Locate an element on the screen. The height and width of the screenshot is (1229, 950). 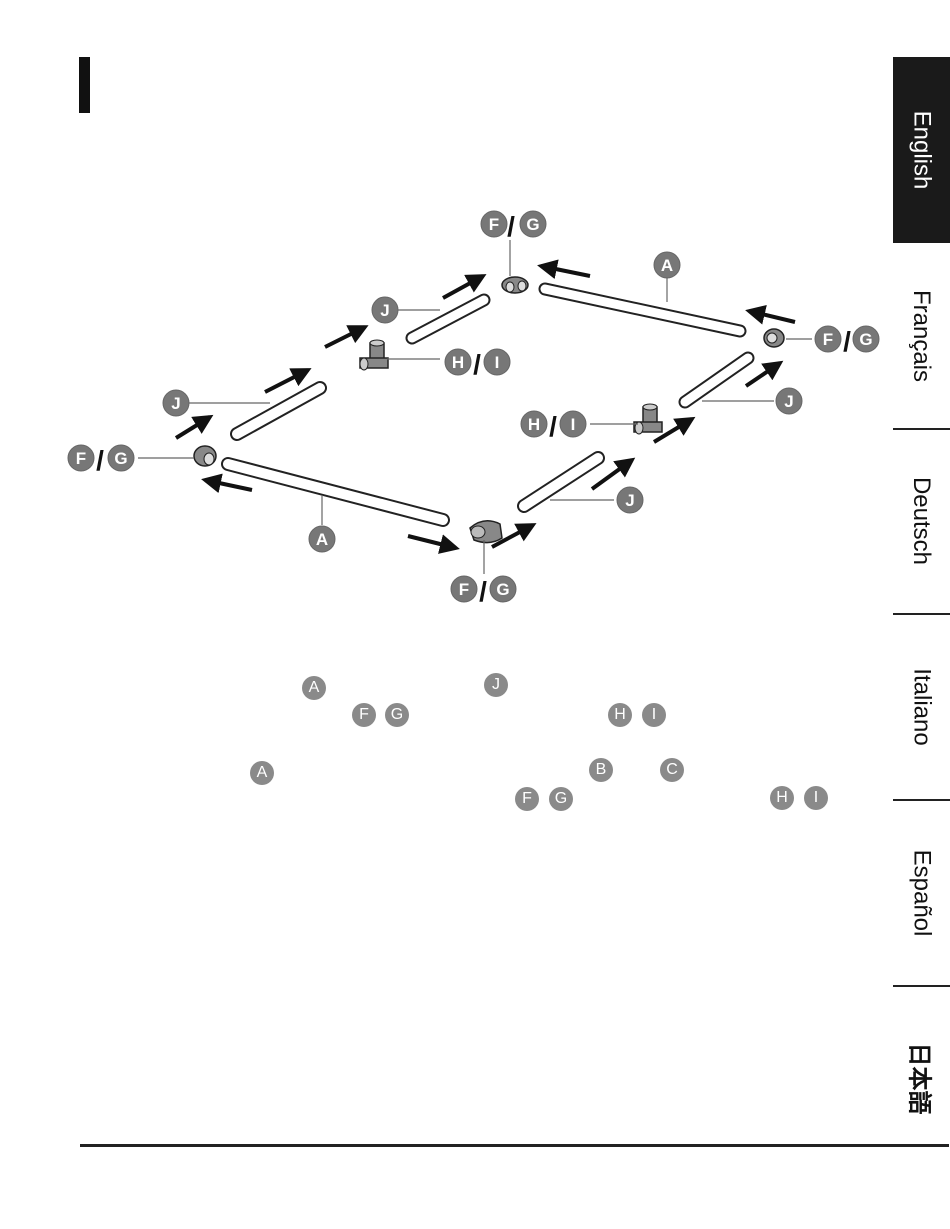
tab-english: English is located at coordinates (921, 150).